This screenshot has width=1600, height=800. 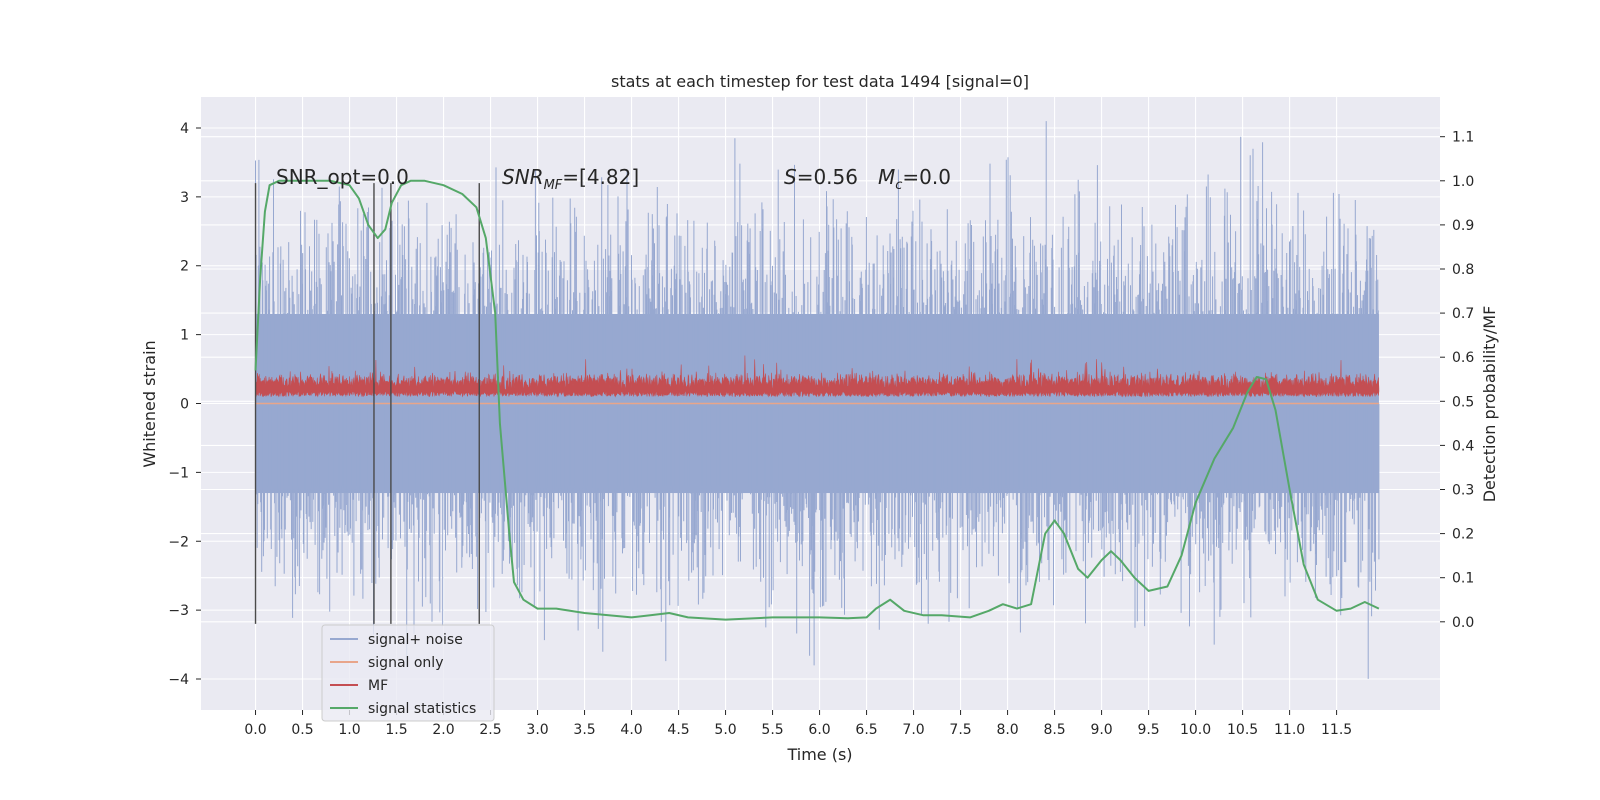 What do you see at coordinates (1463, 314) in the screenshot?
I see `y-right-tick-label: 0.7` at bounding box center [1463, 314].